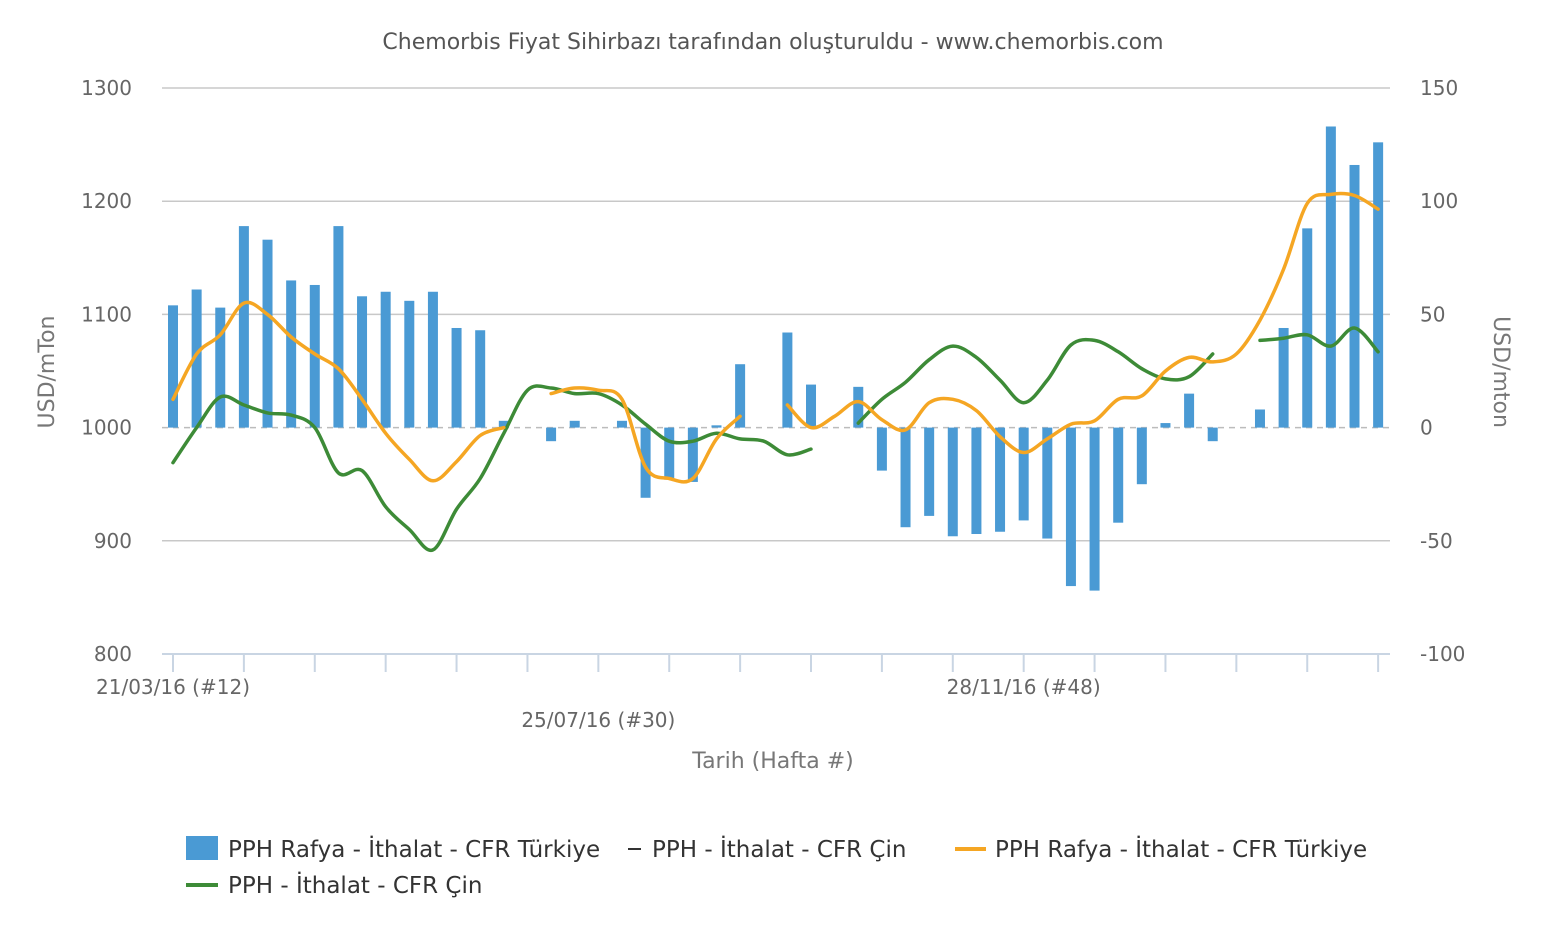 The height and width of the screenshot is (930, 1552). I want to click on right-tick-label: 0, so click(1426, 428).